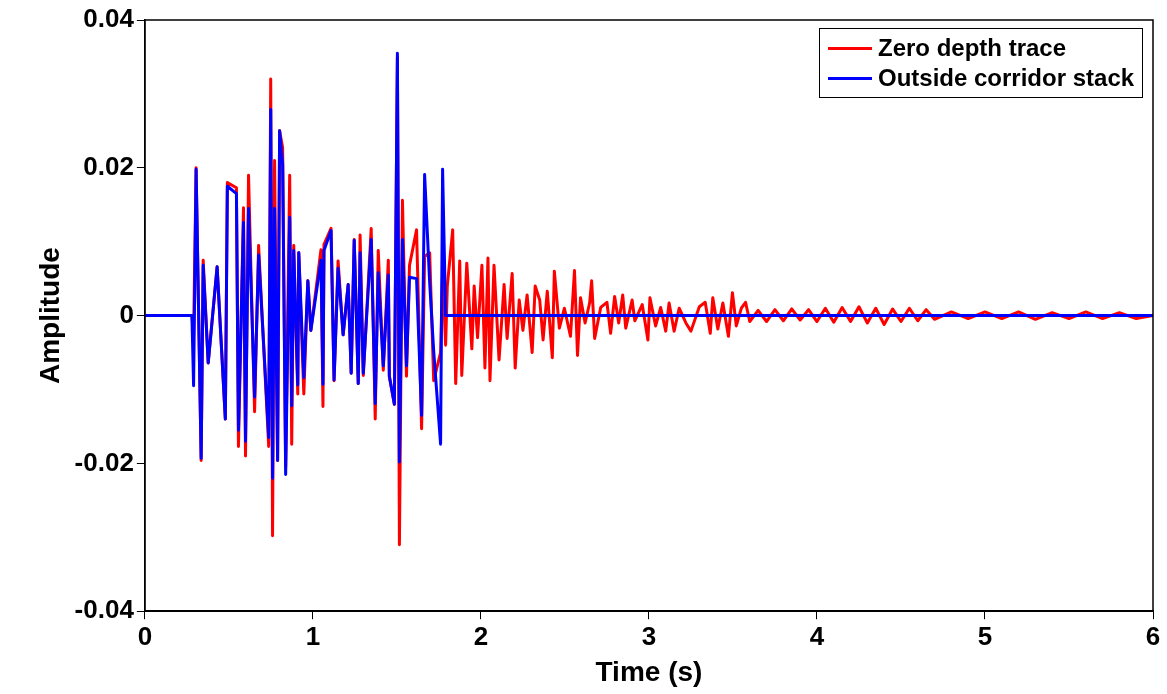  I want to click on y-tick-label: 0.04, so click(109, 18).